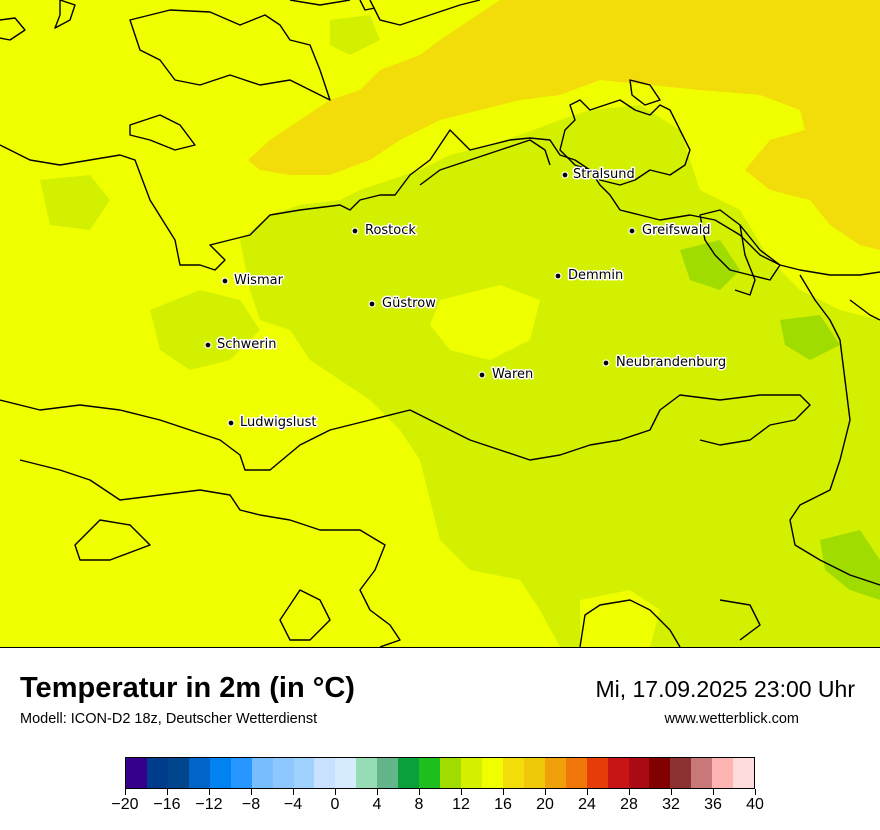 This screenshot has height=830, width=880. Describe the element at coordinates (251, 804) in the screenshot. I see `colorbar-tick-label: −8` at that location.